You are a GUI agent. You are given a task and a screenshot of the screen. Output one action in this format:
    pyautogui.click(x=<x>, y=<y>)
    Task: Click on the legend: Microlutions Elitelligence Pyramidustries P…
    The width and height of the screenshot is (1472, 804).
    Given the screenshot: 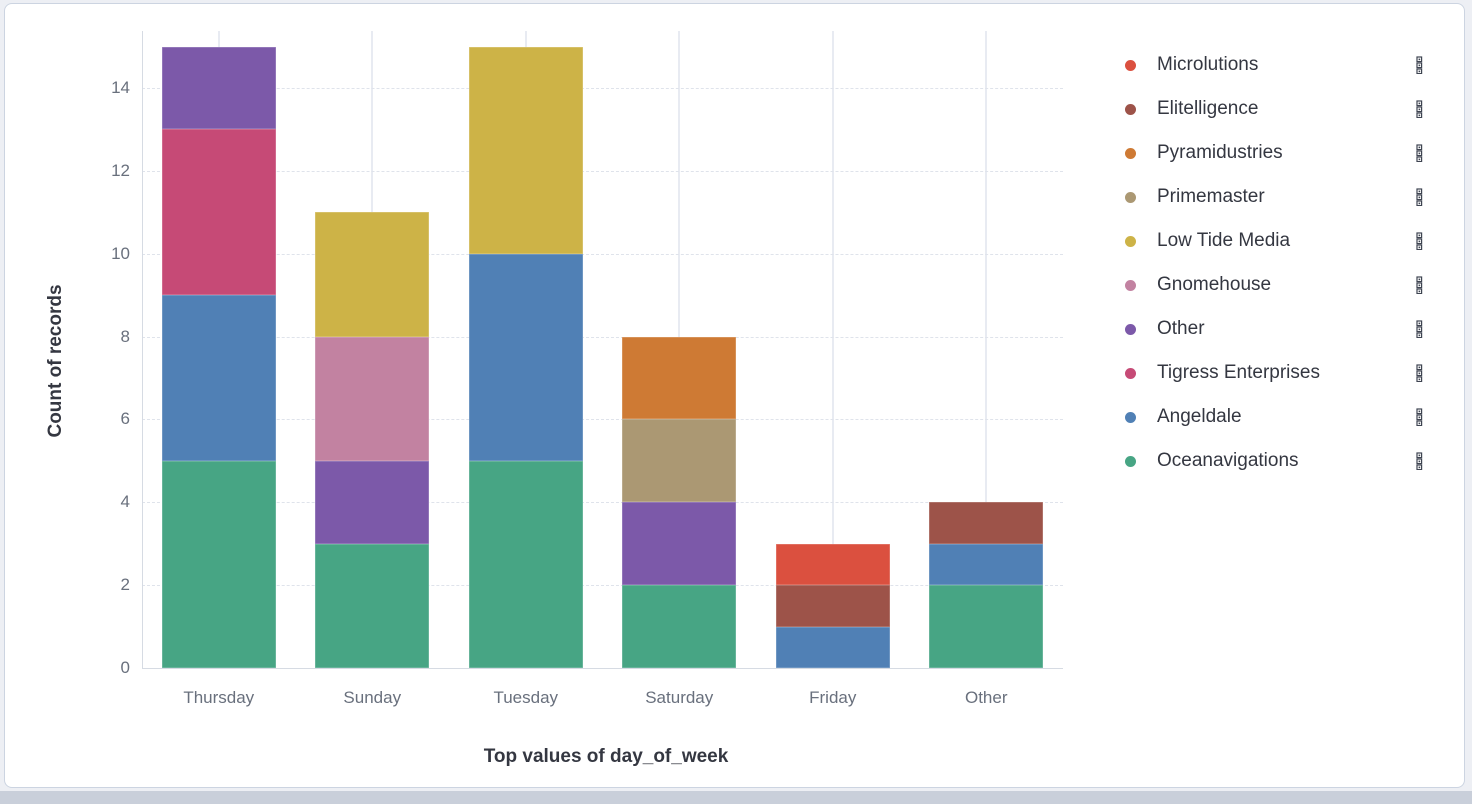 What is the action you would take?
    pyautogui.click(x=1279, y=263)
    